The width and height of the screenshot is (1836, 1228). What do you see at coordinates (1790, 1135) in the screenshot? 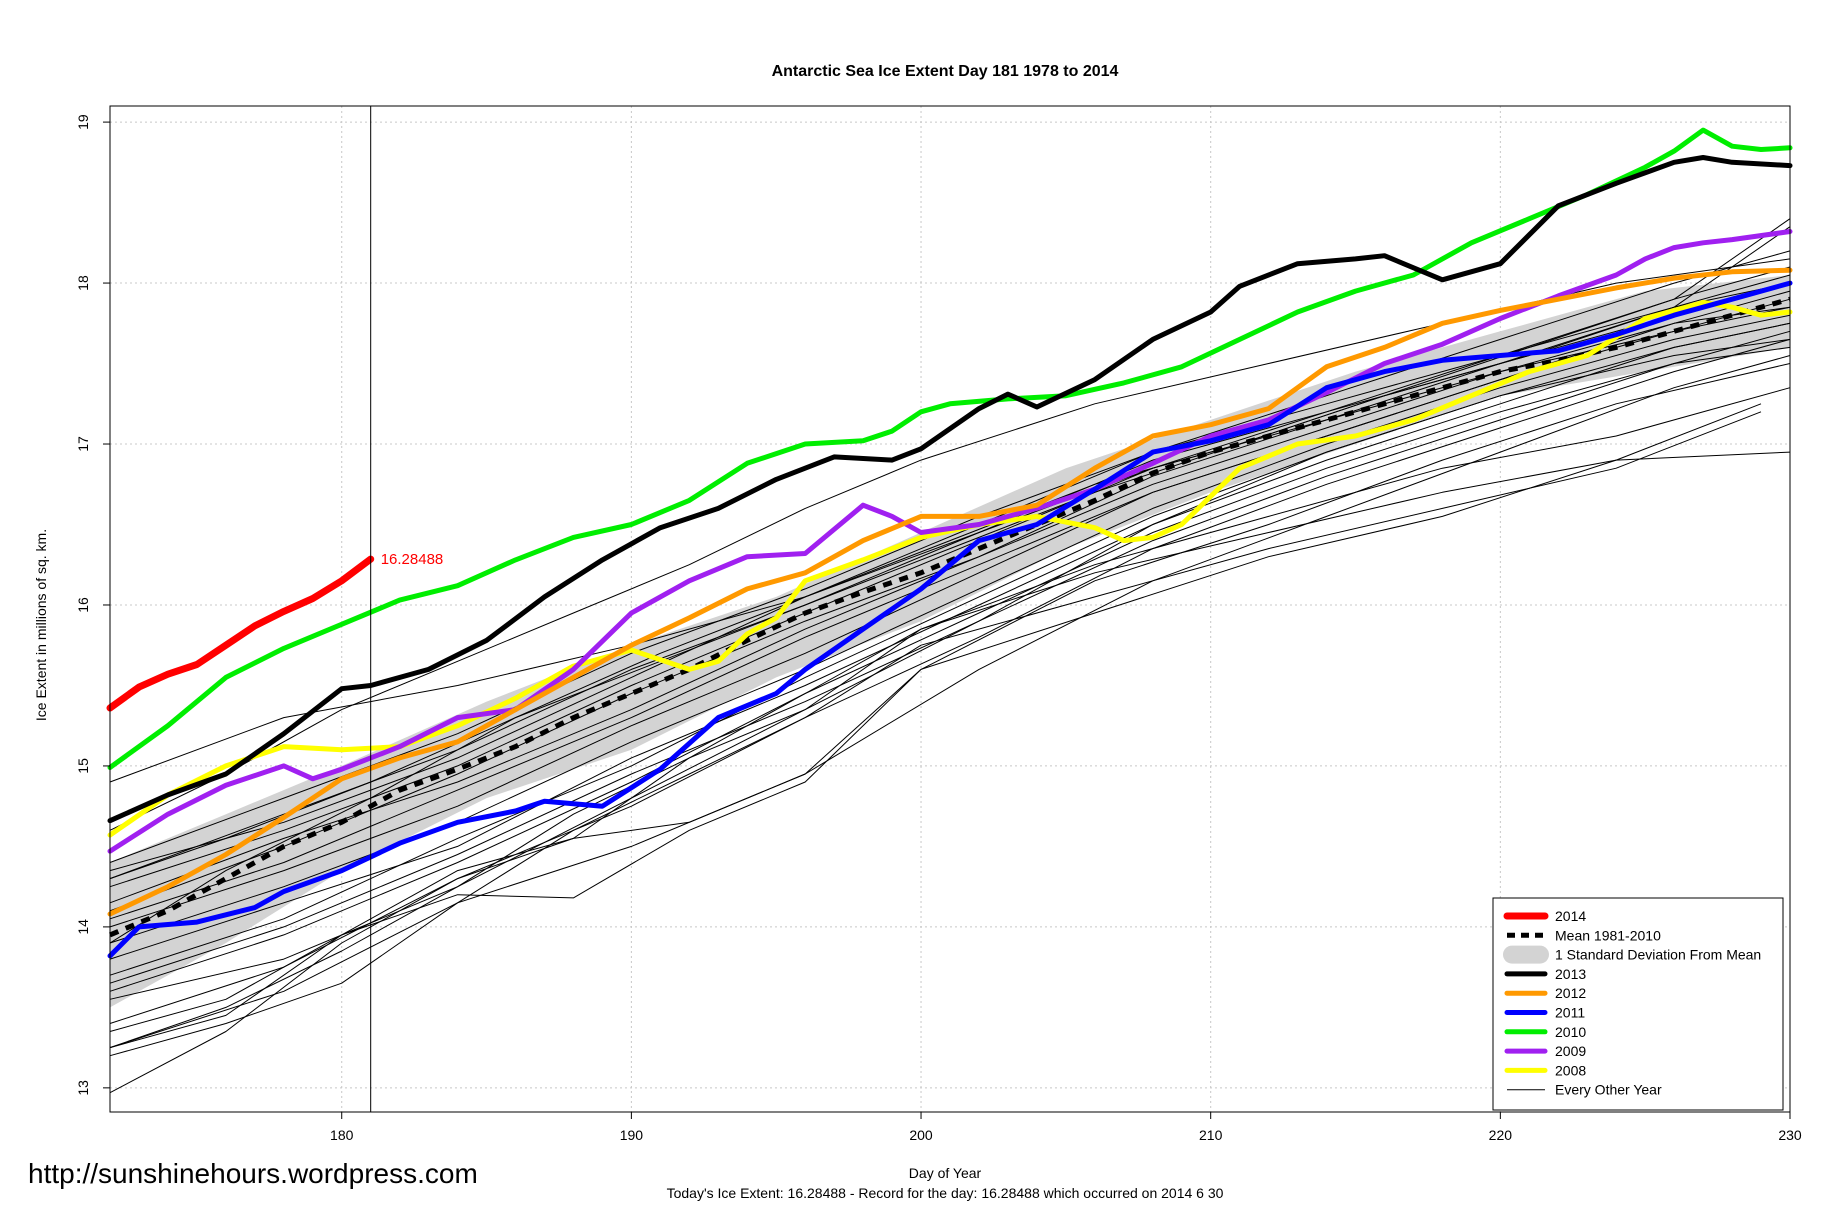
I see `x-tick-label-230: 230` at bounding box center [1790, 1135].